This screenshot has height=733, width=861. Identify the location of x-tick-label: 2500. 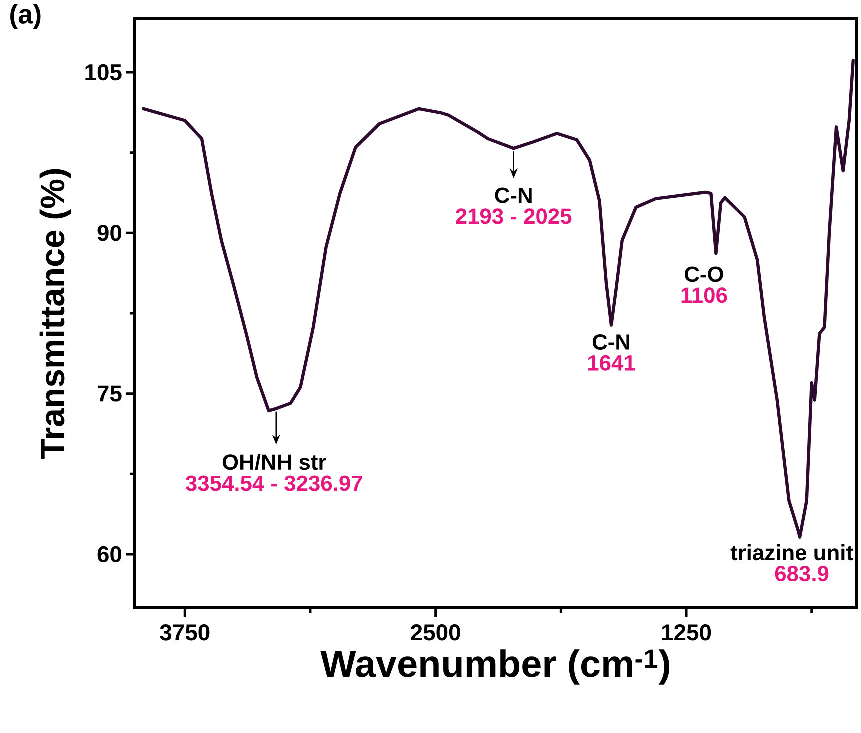
(435, 632).